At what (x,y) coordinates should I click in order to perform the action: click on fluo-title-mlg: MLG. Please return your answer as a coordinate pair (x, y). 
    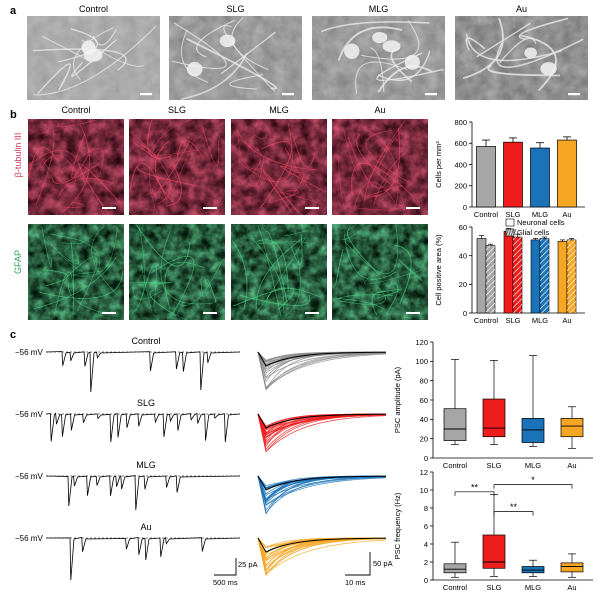
    Looking at the image, I should click on (279, 110).